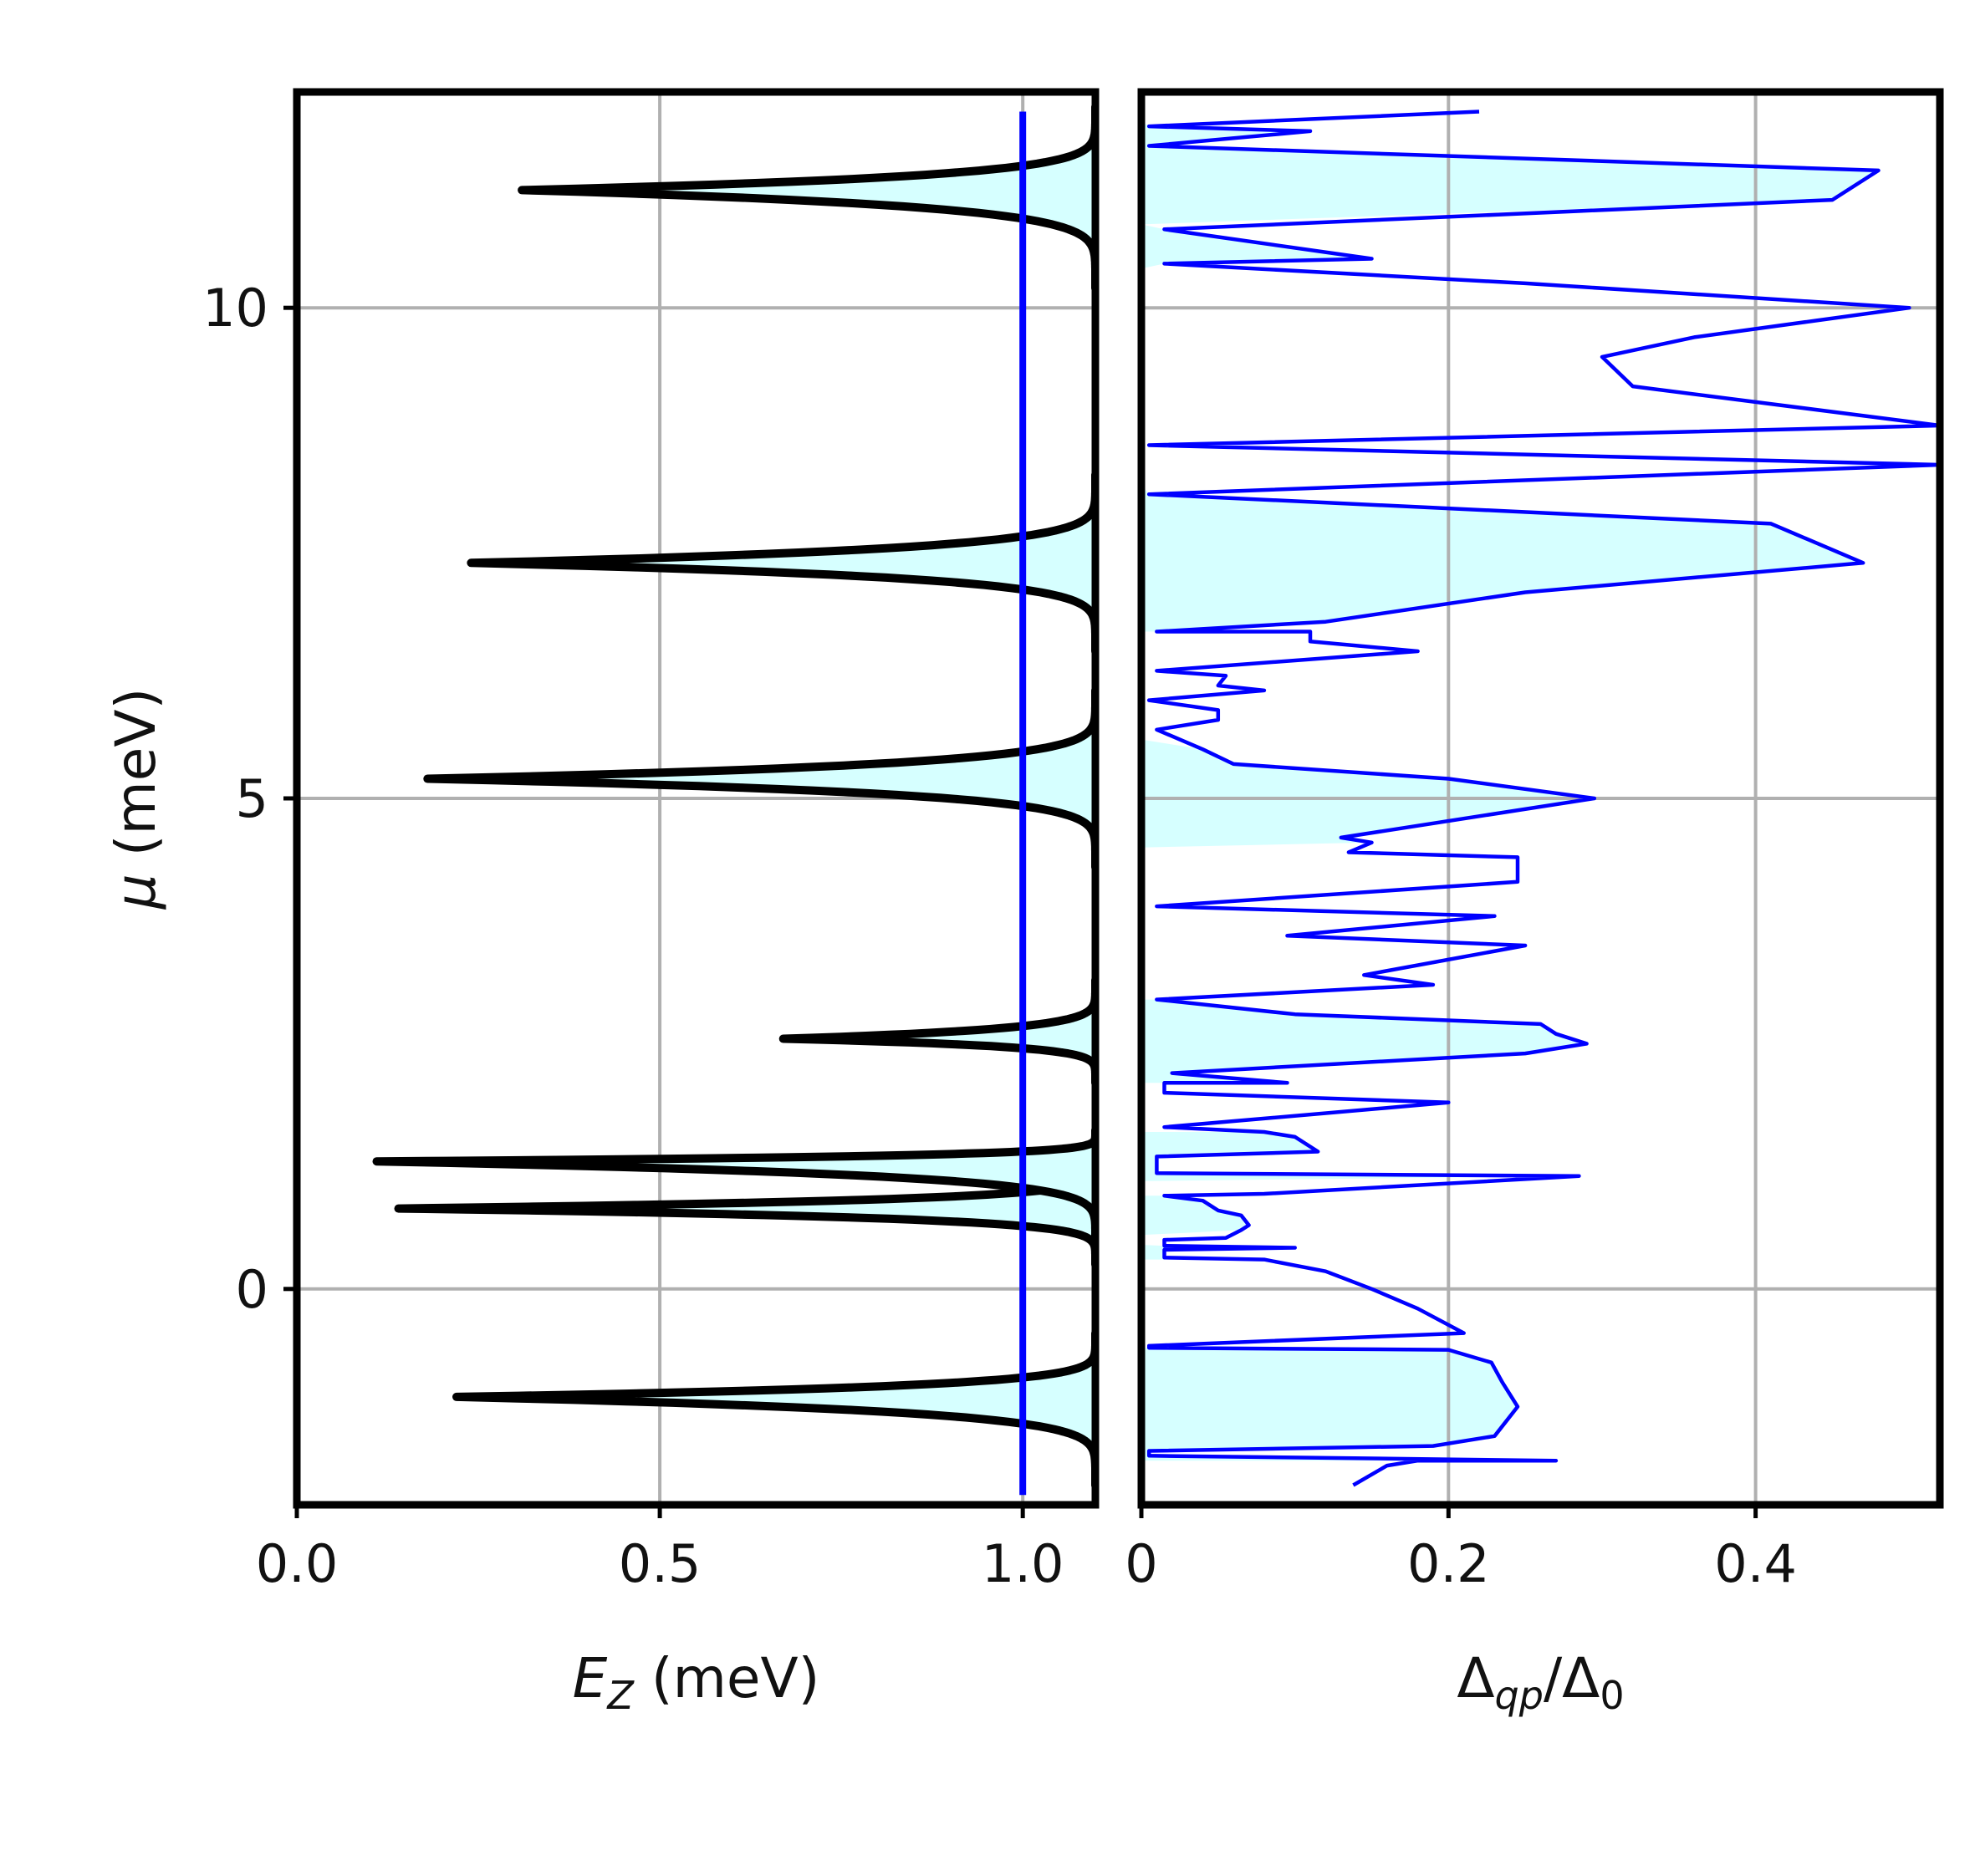 This screenshot has width=1975, height=1876. I want to click on left-ytick-label-1: 5, so click(252, 798).